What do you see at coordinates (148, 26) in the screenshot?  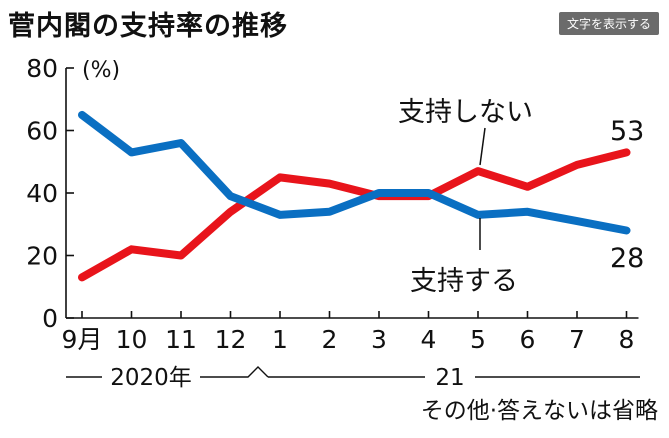 I see `chart-title: 菅内閣の支持率の推移` at bounding box center [148, 26].